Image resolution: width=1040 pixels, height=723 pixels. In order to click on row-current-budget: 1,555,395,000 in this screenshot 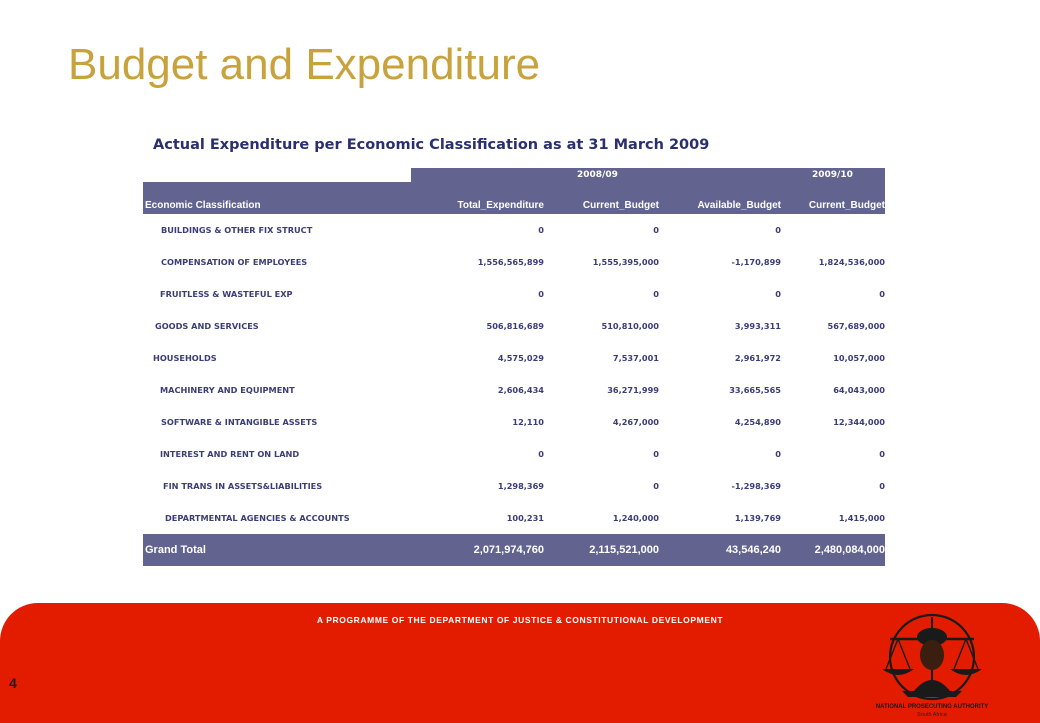, I will do `click(625, 262)`.